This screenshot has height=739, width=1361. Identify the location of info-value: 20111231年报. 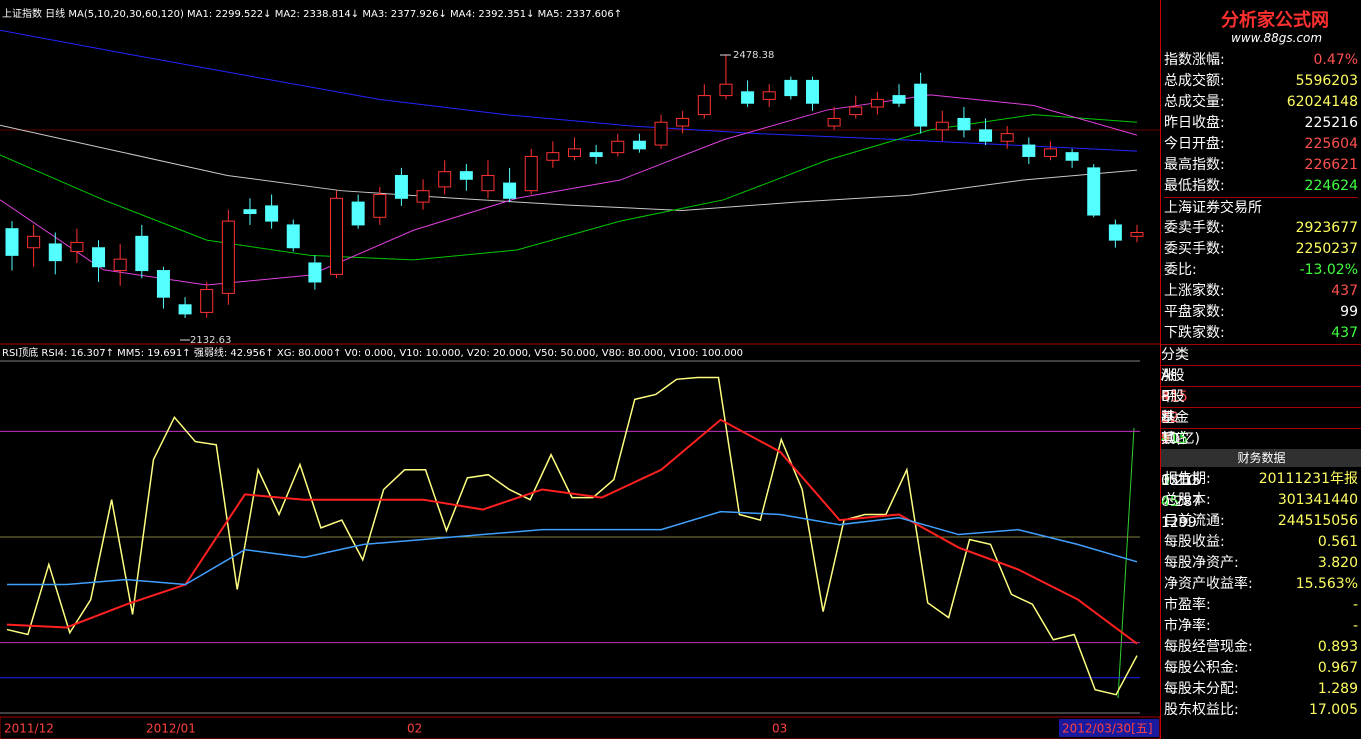
(1308, 479).